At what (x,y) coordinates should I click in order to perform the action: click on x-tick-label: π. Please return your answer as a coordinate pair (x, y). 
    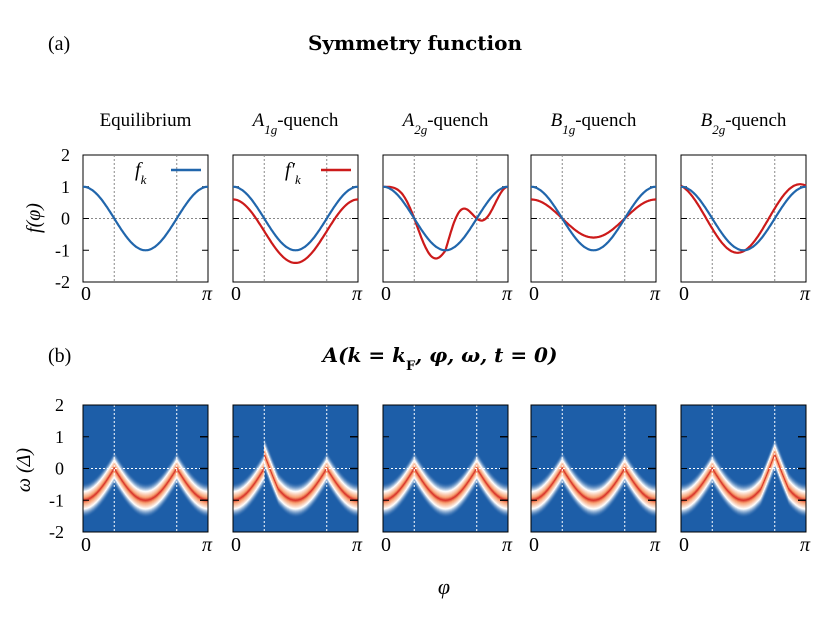
    Looking at the image, I should click on (655, 294).